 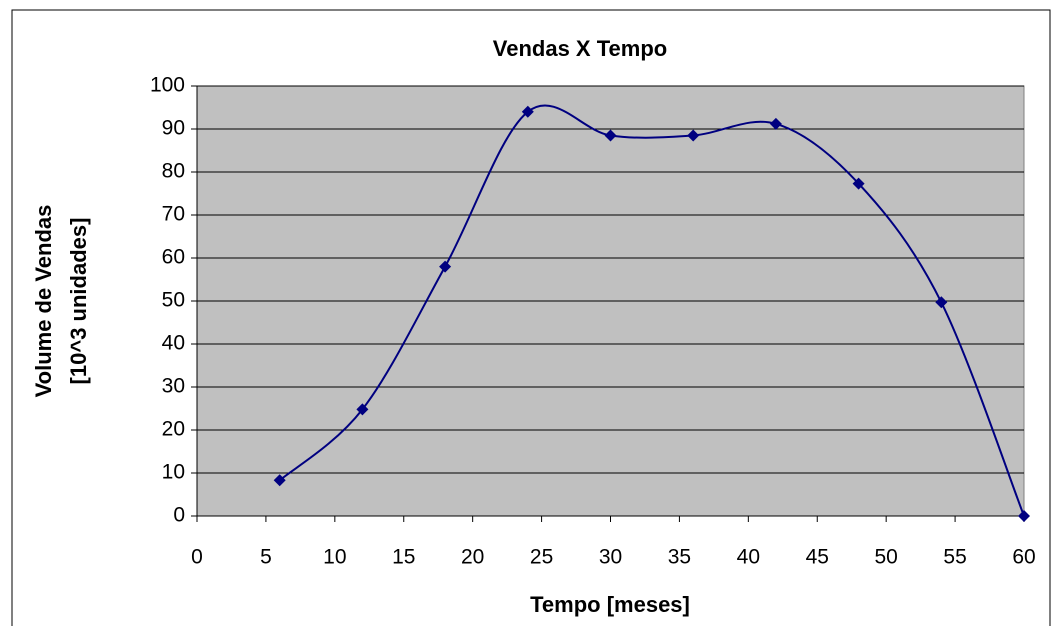 I want to click on x-tick-label: 60, so click(x=1023, y=557).